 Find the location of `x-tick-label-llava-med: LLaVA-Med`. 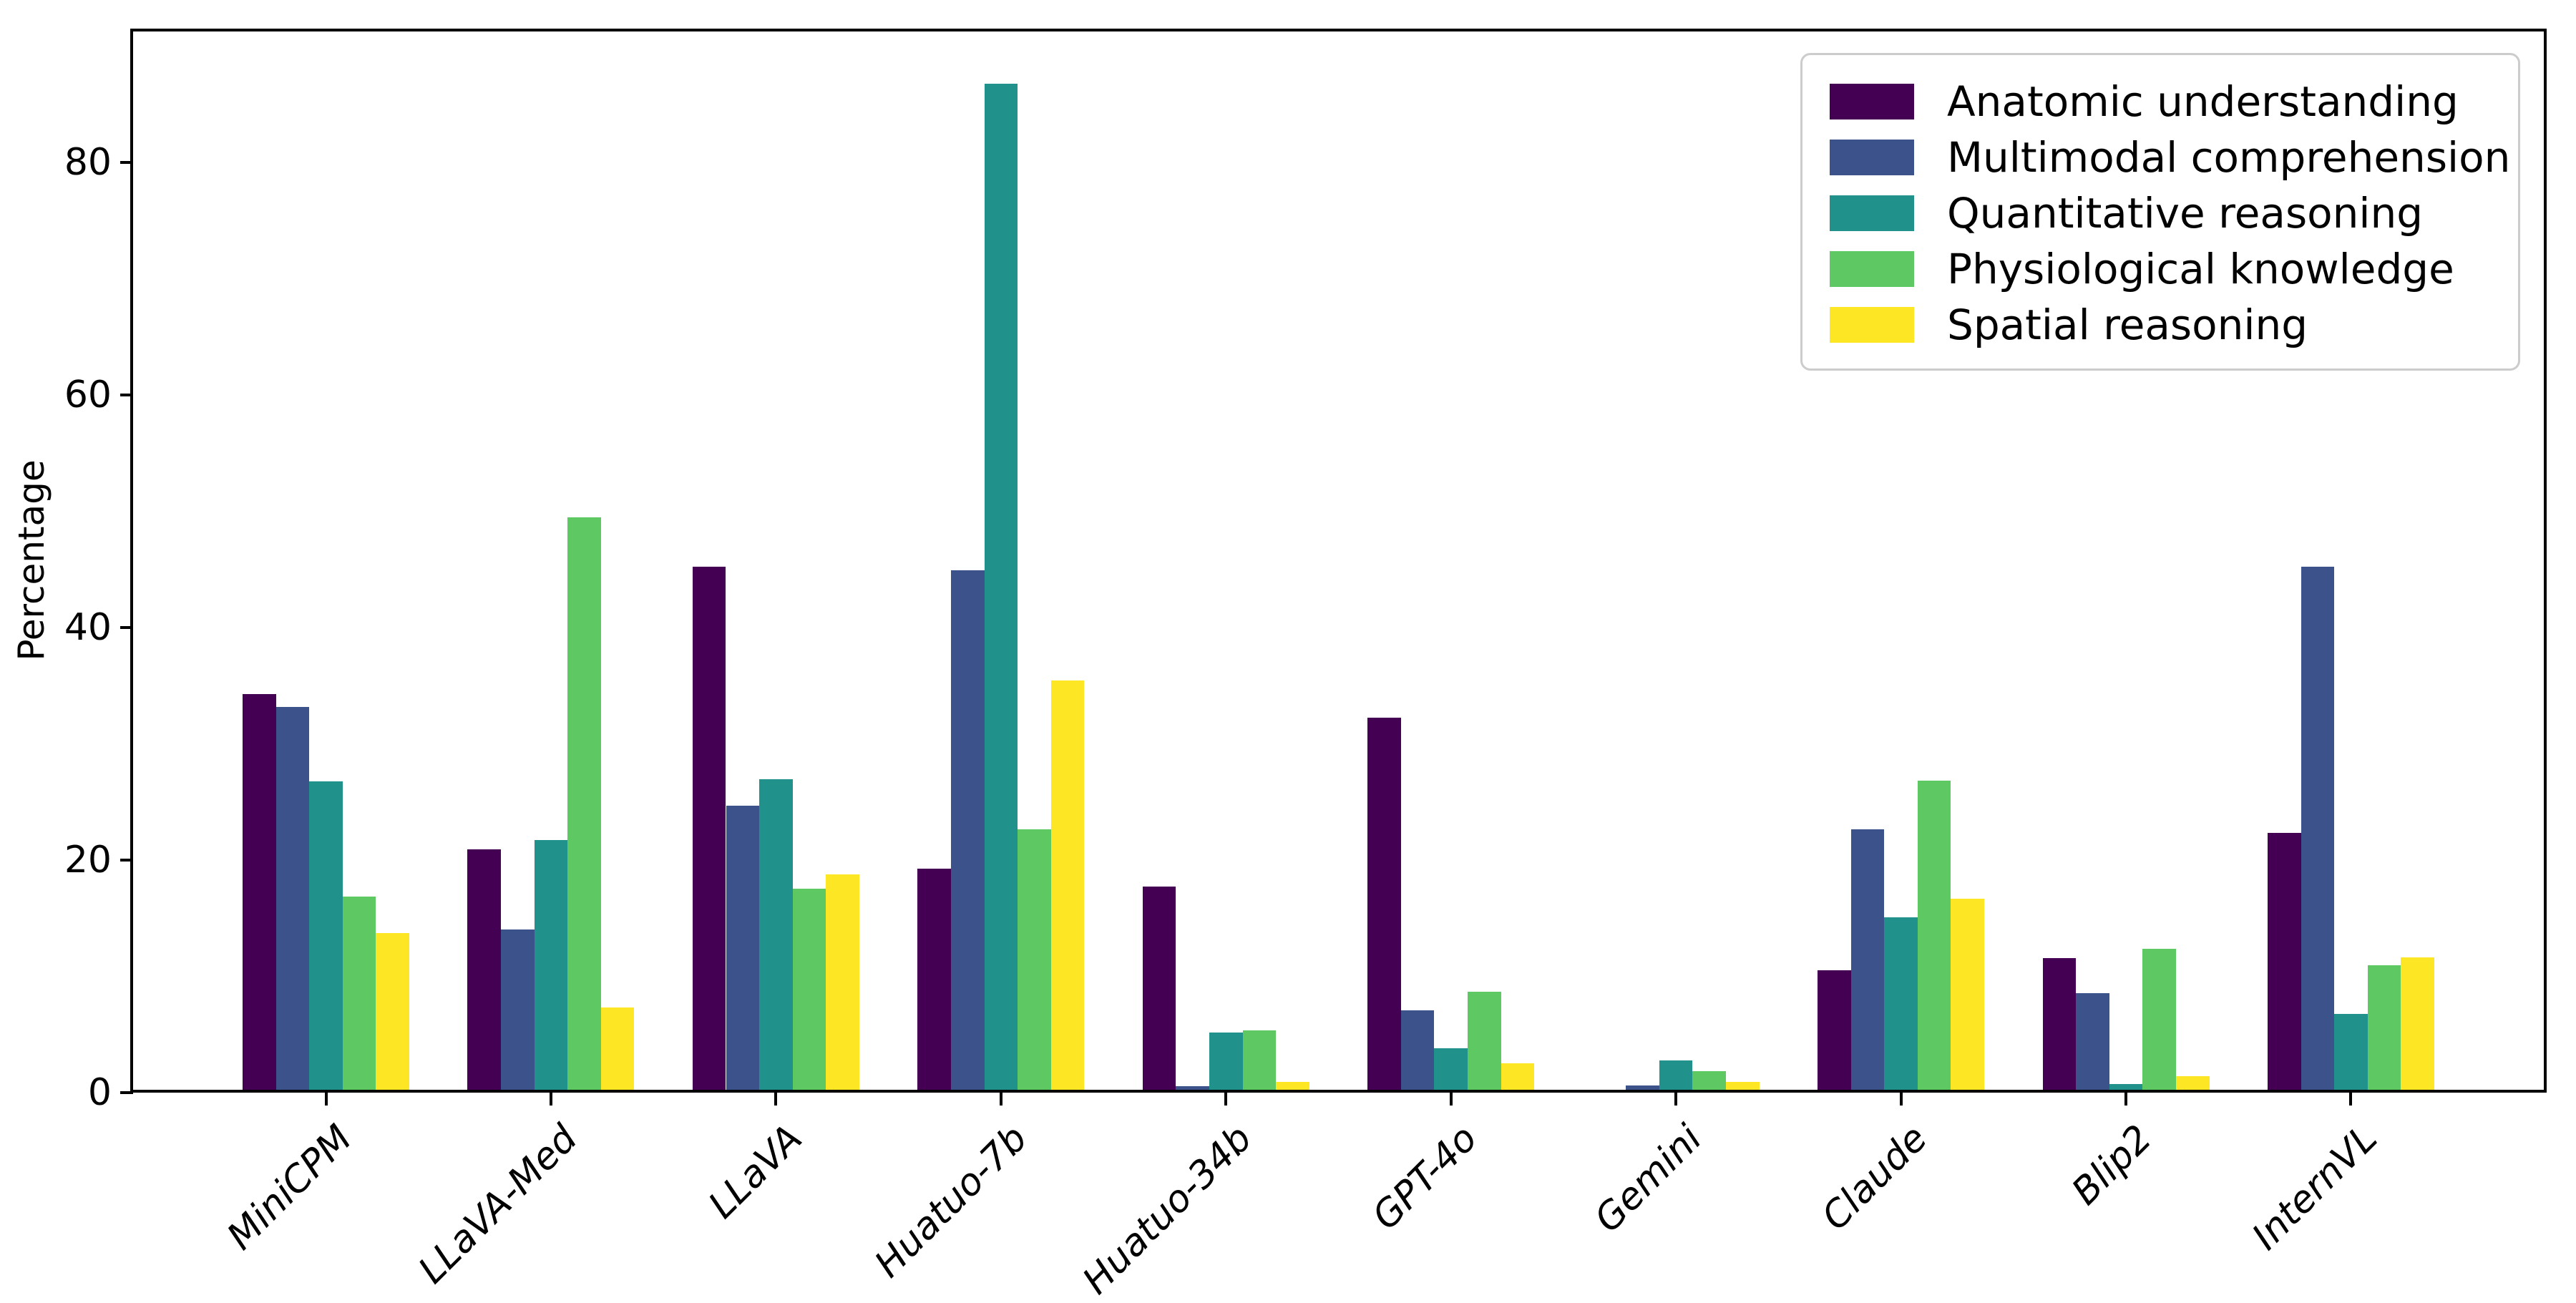

x-tick-label-llava-med: LLaVA-Med is located at coordinates (498, 1205).